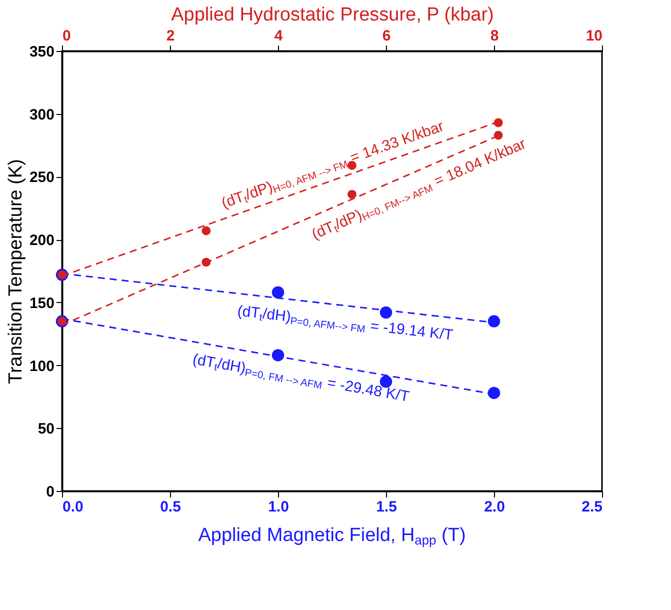 The image size is (671, 610). I want to click on y-tick-label: 350, so click(41, 52).